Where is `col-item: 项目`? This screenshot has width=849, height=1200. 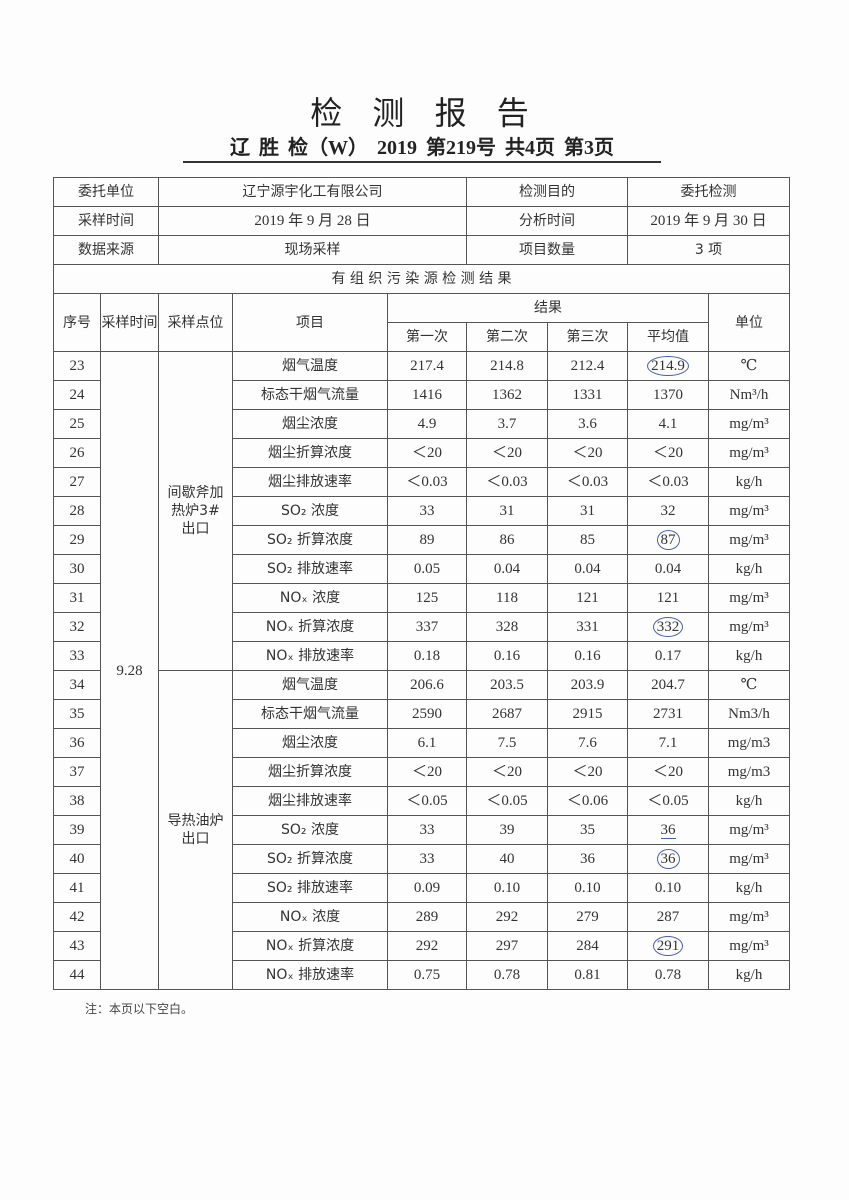
col-item: 项目 is located at coordinates (310, 322).